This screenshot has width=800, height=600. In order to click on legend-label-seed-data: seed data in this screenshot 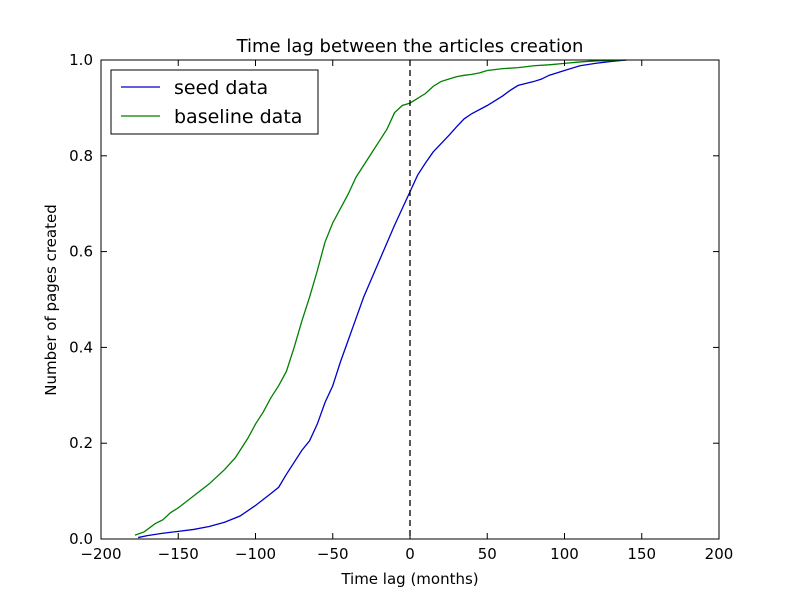, I will do `click(221, 88)`.